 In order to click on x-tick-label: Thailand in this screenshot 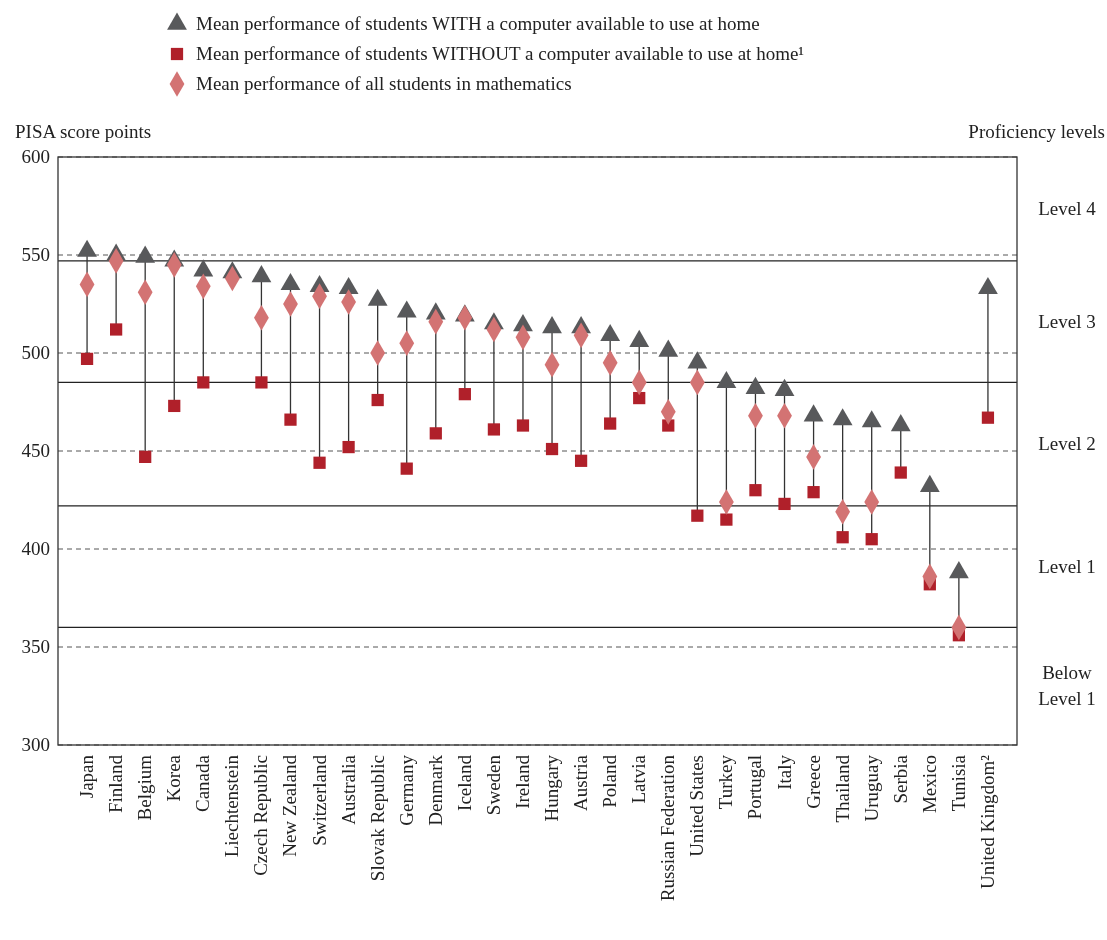, I will do `click(842, 788)`.